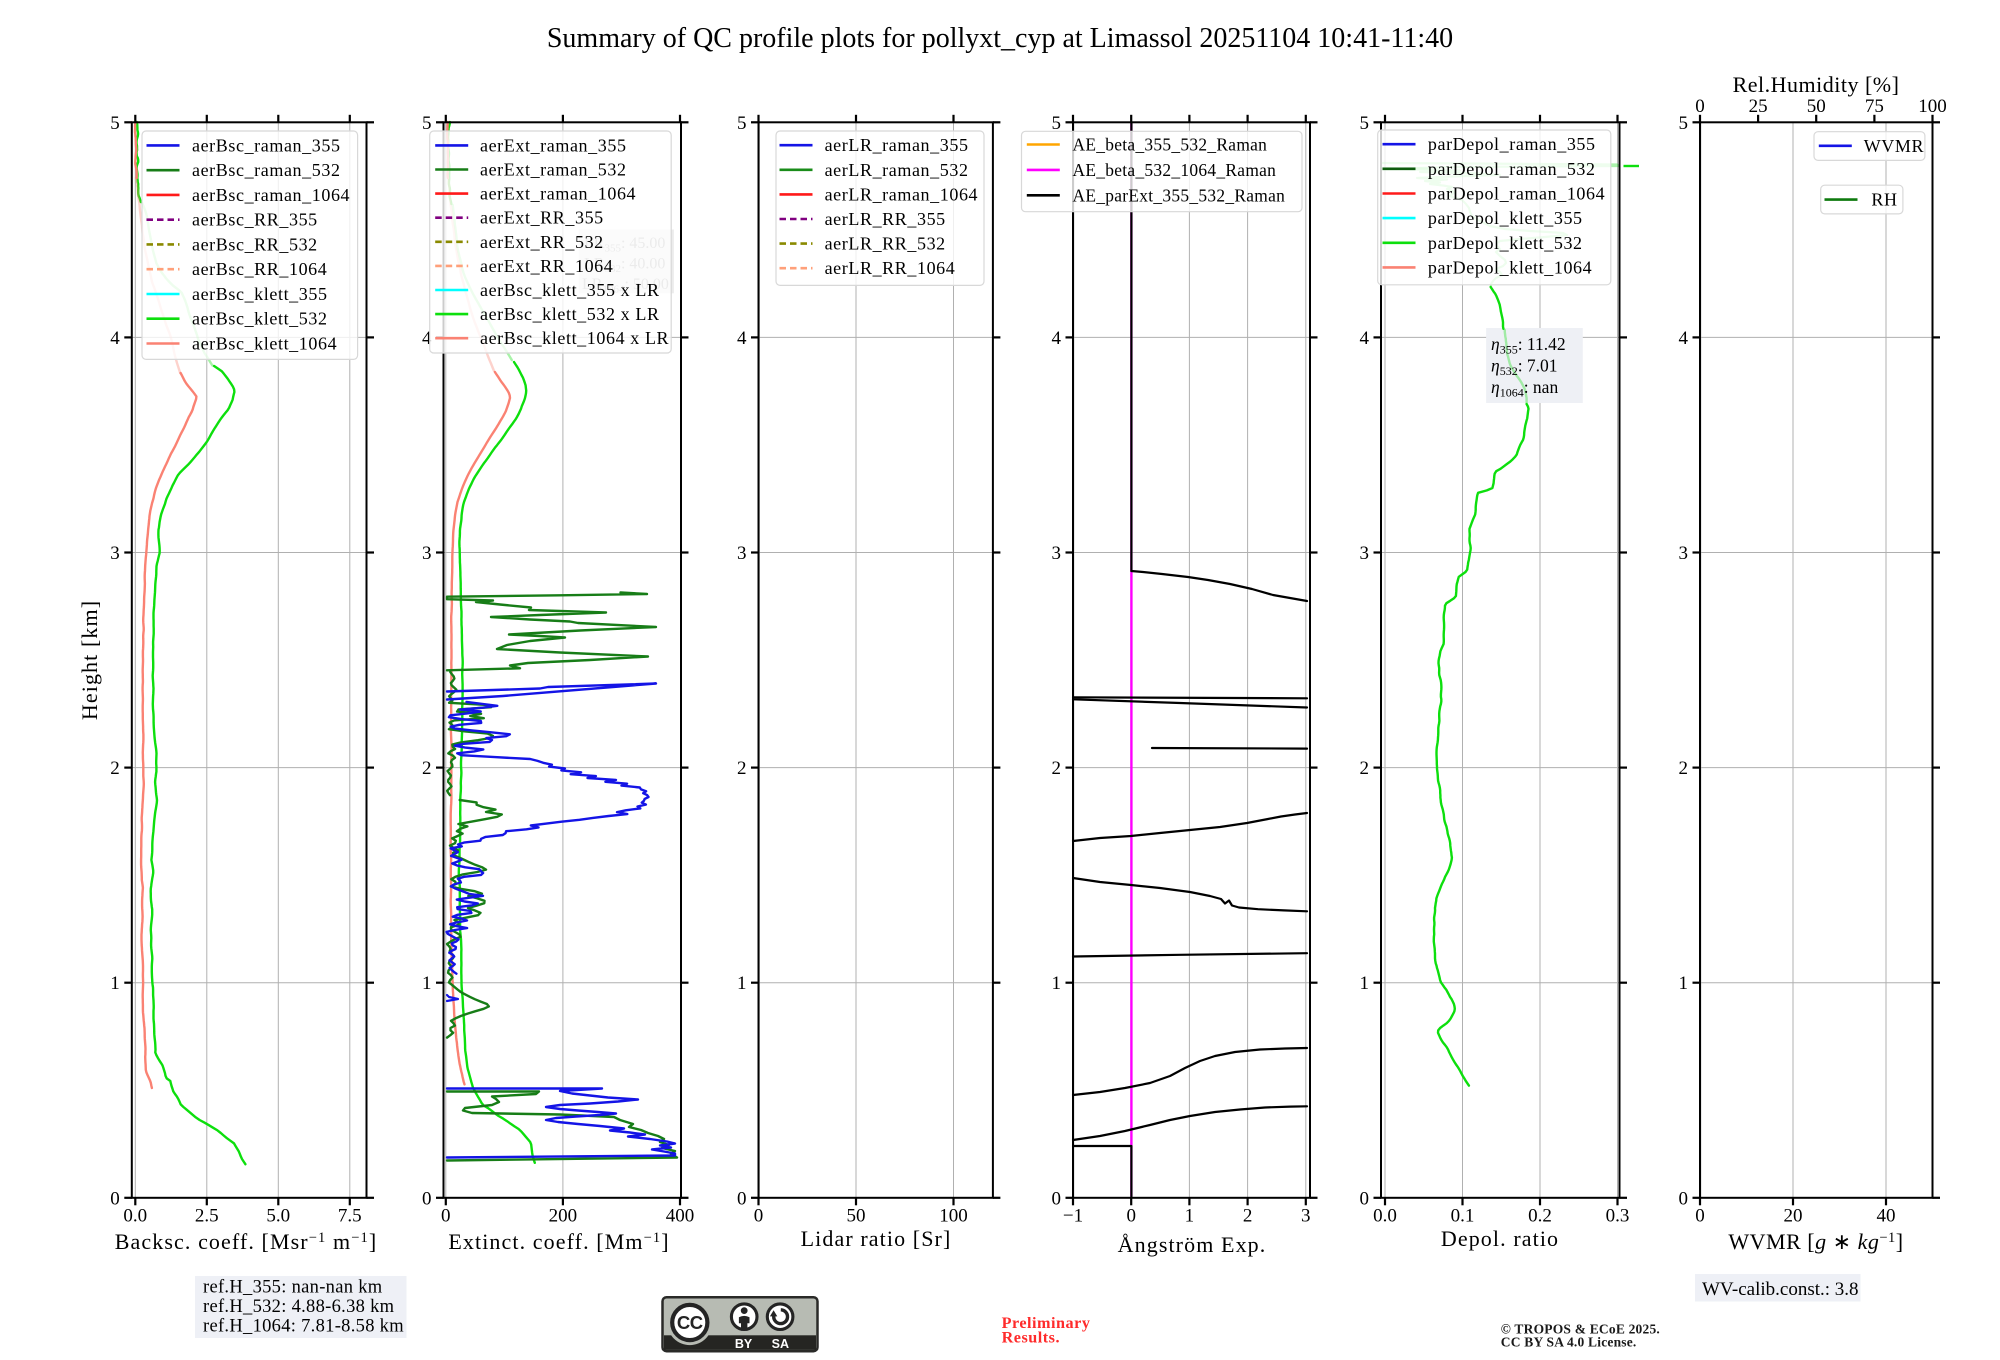  I want to click on svg-text: © TROPOS & ECoE 2025., so click(1580, 1329).